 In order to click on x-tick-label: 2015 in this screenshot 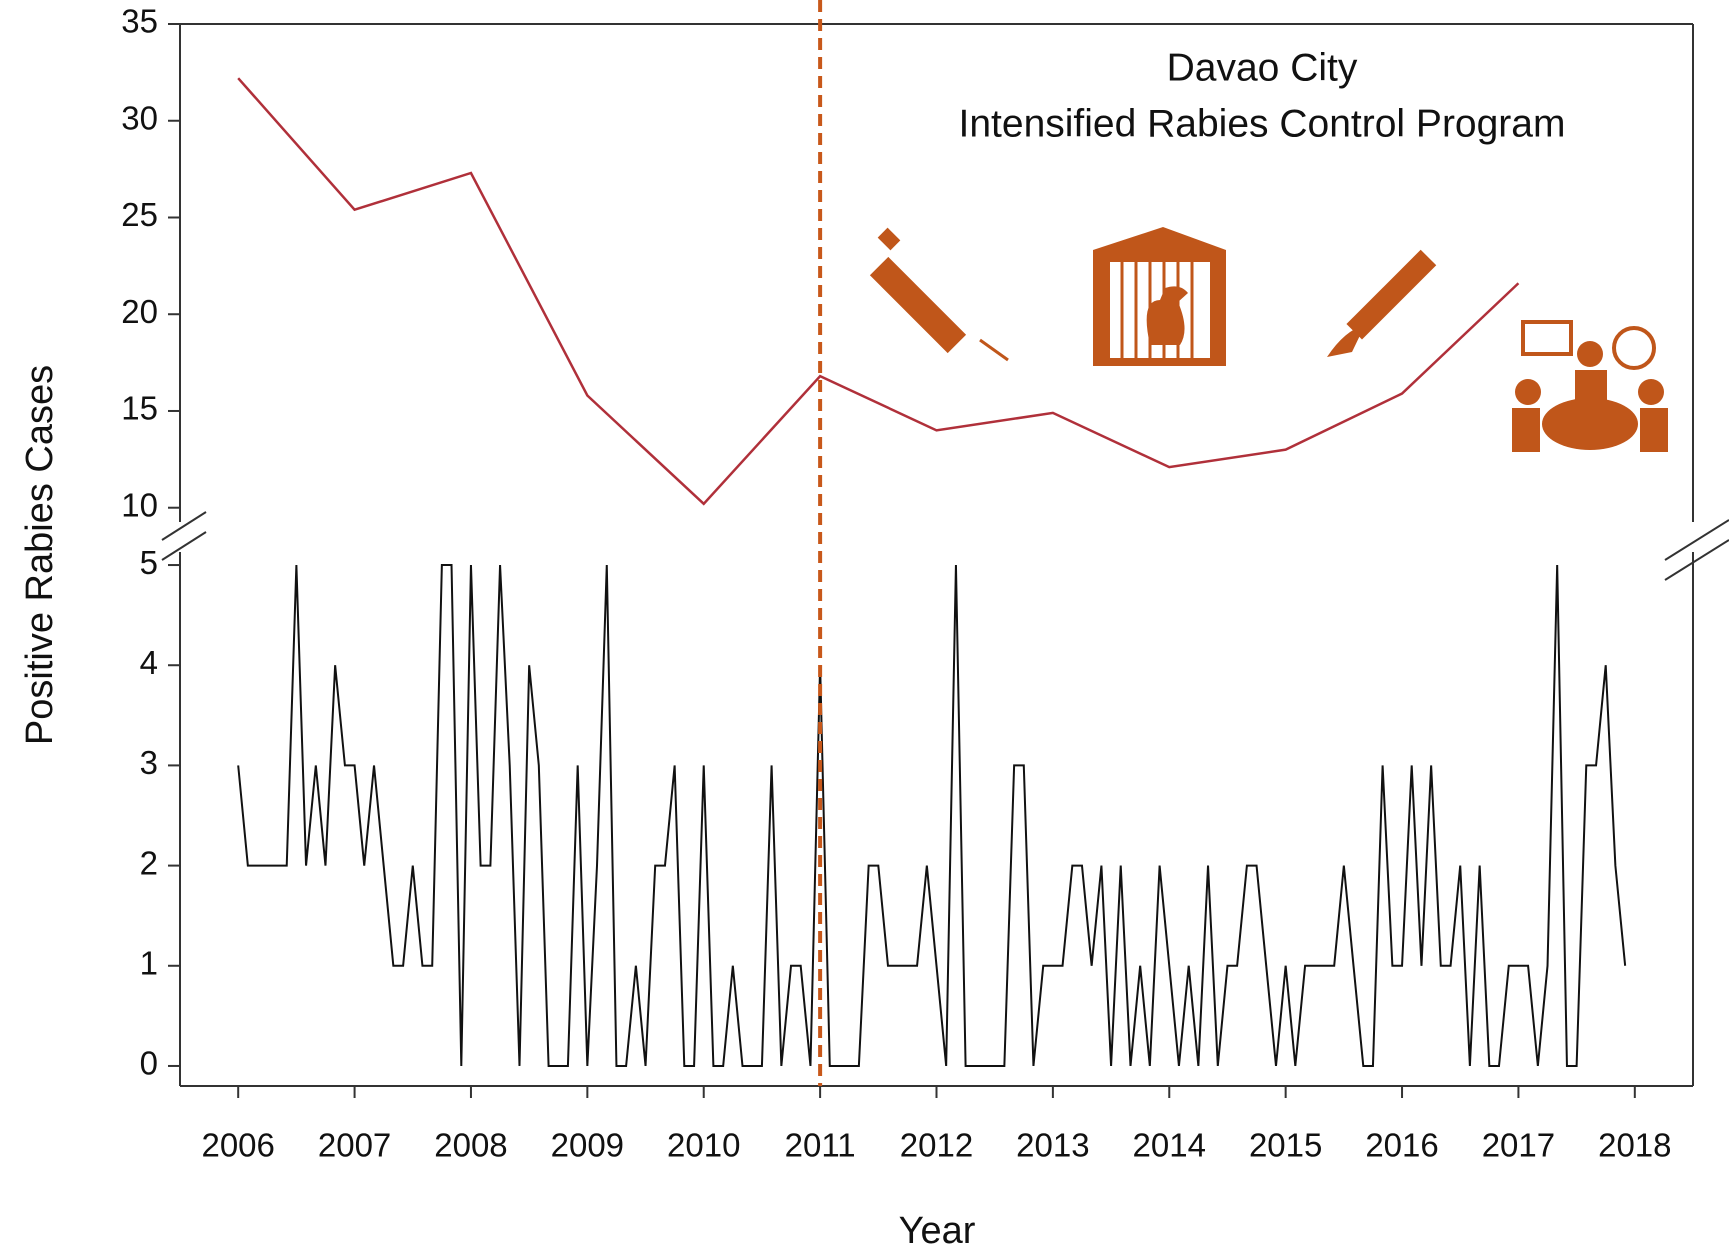, I will do `click(1285, 1145)`.